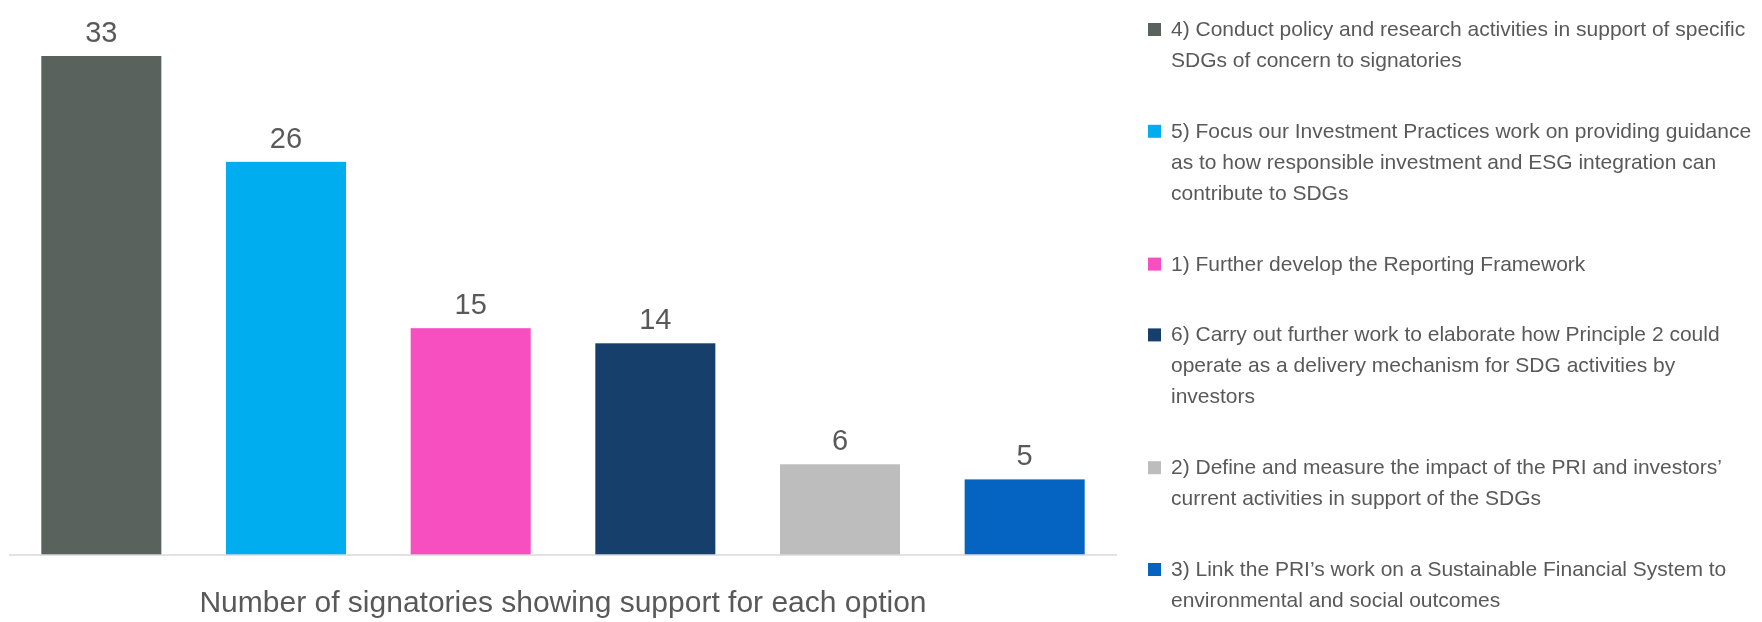 The height and width of the screenshot is (622, 1762). Describe the element at coordinates (1458, 44) in the screenshot. I see `legend-label: 4) Conduct policy and research activities in support of specific SDGs of concern to signatories` at that location.